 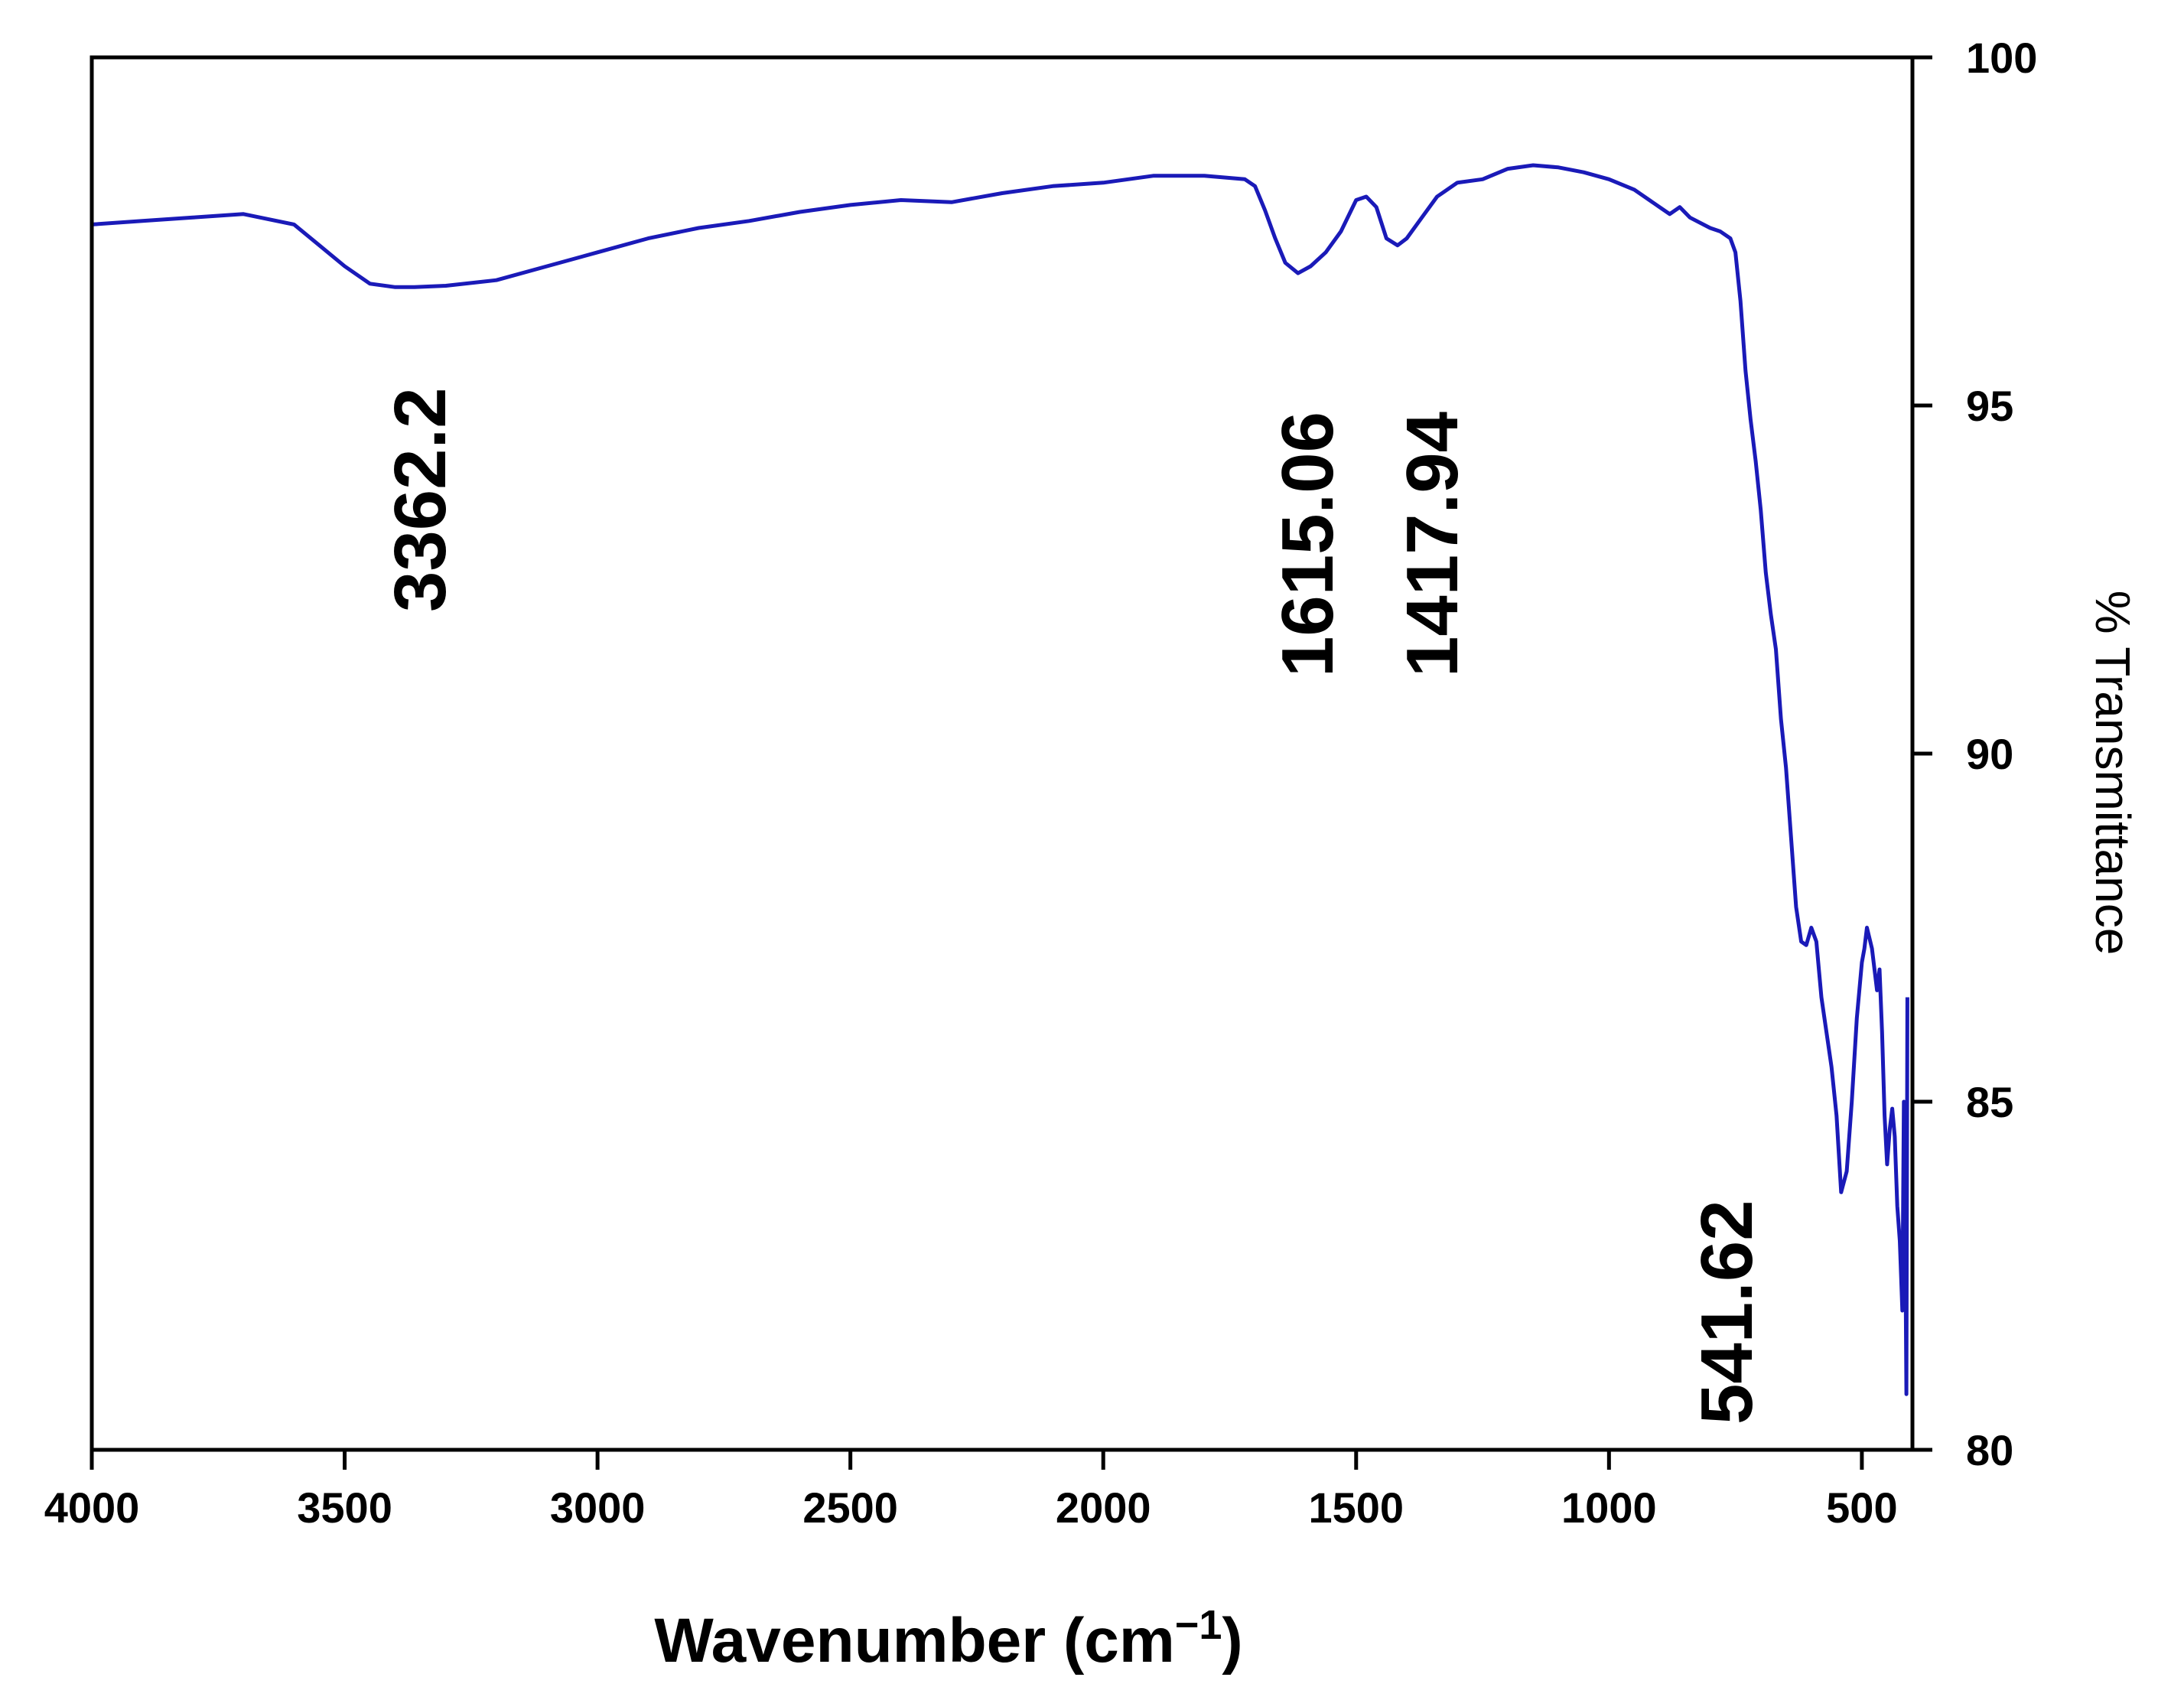 I want to click on peak-label-541: 541.62, so click(x=1727, y=1312).